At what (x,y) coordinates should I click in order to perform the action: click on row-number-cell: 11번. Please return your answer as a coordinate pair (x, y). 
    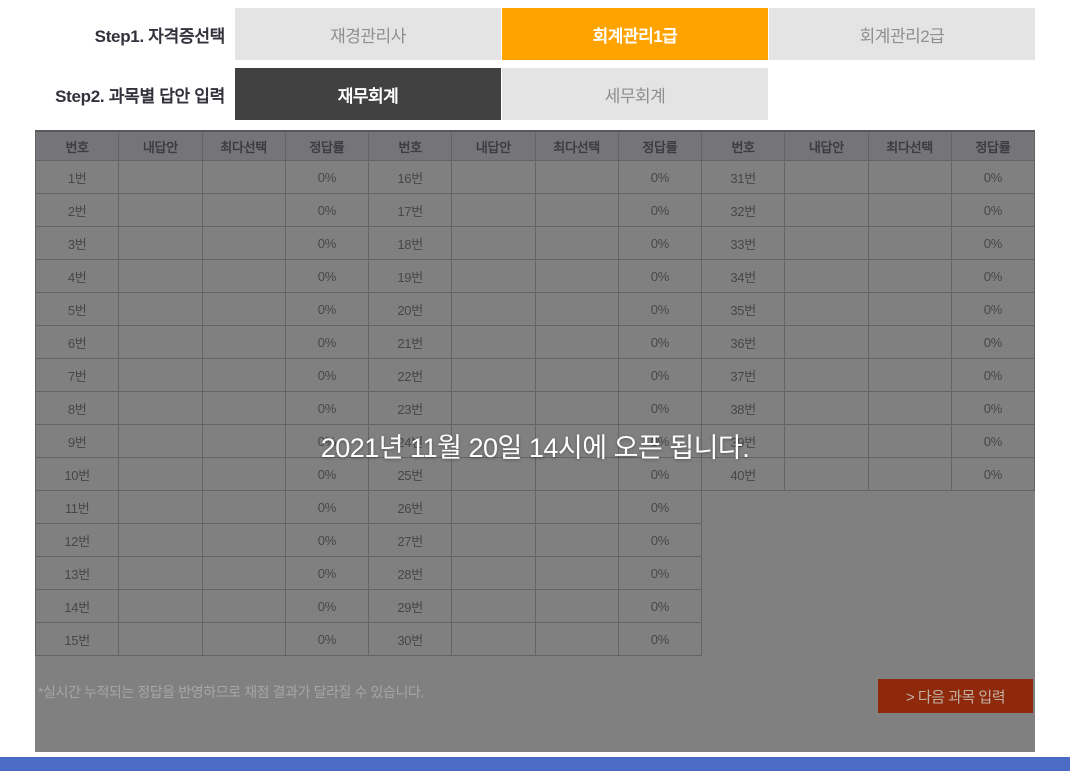
    Looking at the image, I should click on (77, 507).